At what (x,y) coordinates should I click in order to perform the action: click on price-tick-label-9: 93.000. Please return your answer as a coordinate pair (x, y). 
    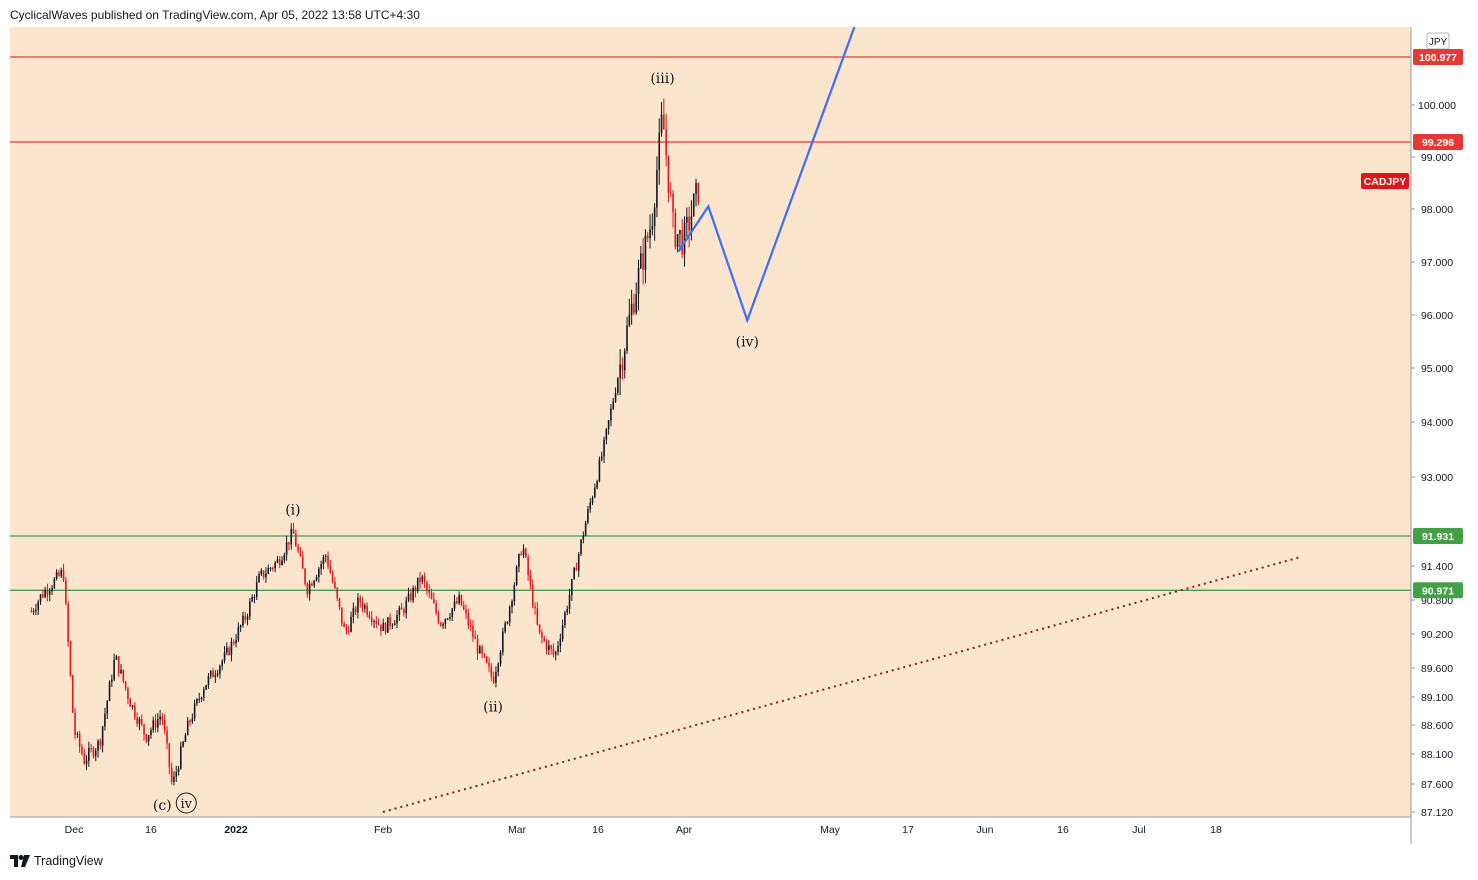
    Looking at the image, I should click on (1437, 478).